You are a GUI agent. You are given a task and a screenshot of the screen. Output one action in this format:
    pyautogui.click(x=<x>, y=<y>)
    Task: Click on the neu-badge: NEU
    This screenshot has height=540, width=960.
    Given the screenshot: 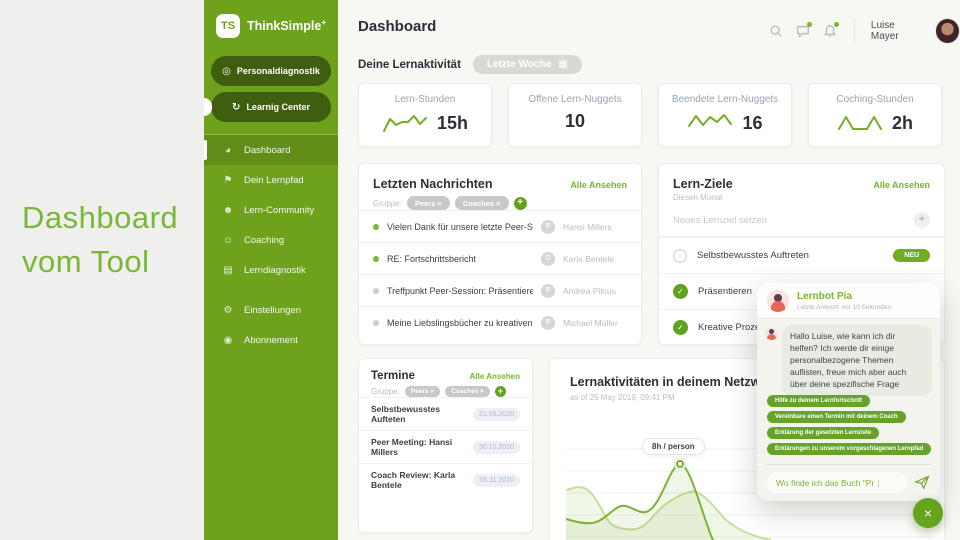 What is the action you would take?
    pyautogui.click(x=911, y=255)
    